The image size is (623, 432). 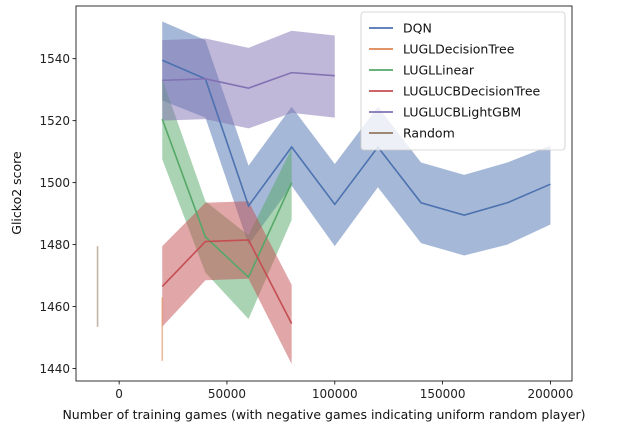 I want to click on y-tick-label: 1440, so click(x=54, y=369).